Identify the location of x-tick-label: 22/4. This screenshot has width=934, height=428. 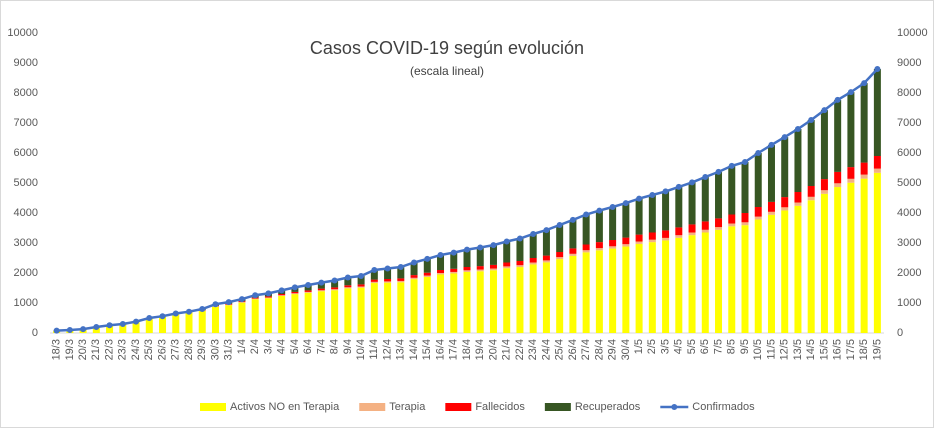
(520, 349).